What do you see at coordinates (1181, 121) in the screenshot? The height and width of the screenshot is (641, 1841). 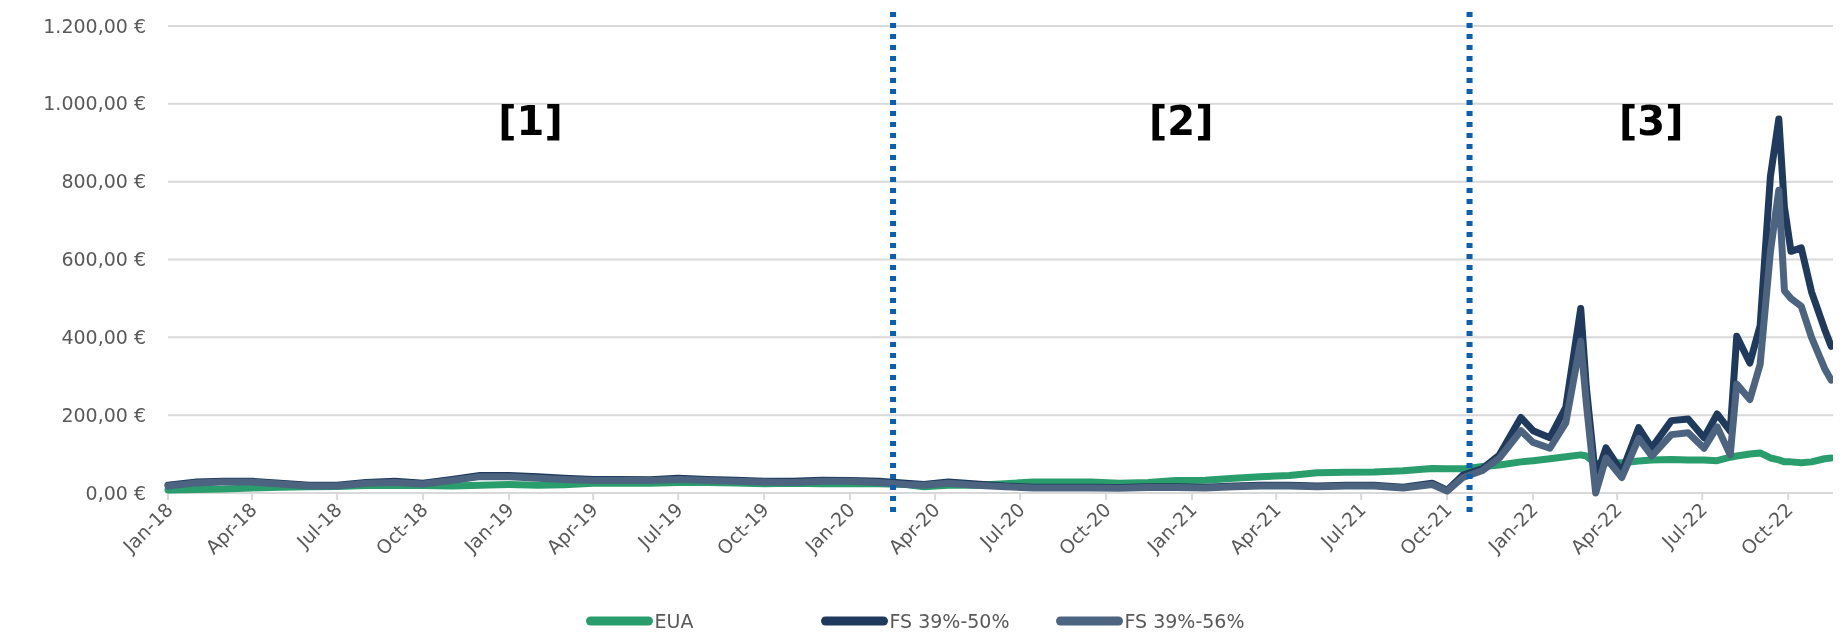 I see `annotation: [2]` at bounding box center [1181, 121].